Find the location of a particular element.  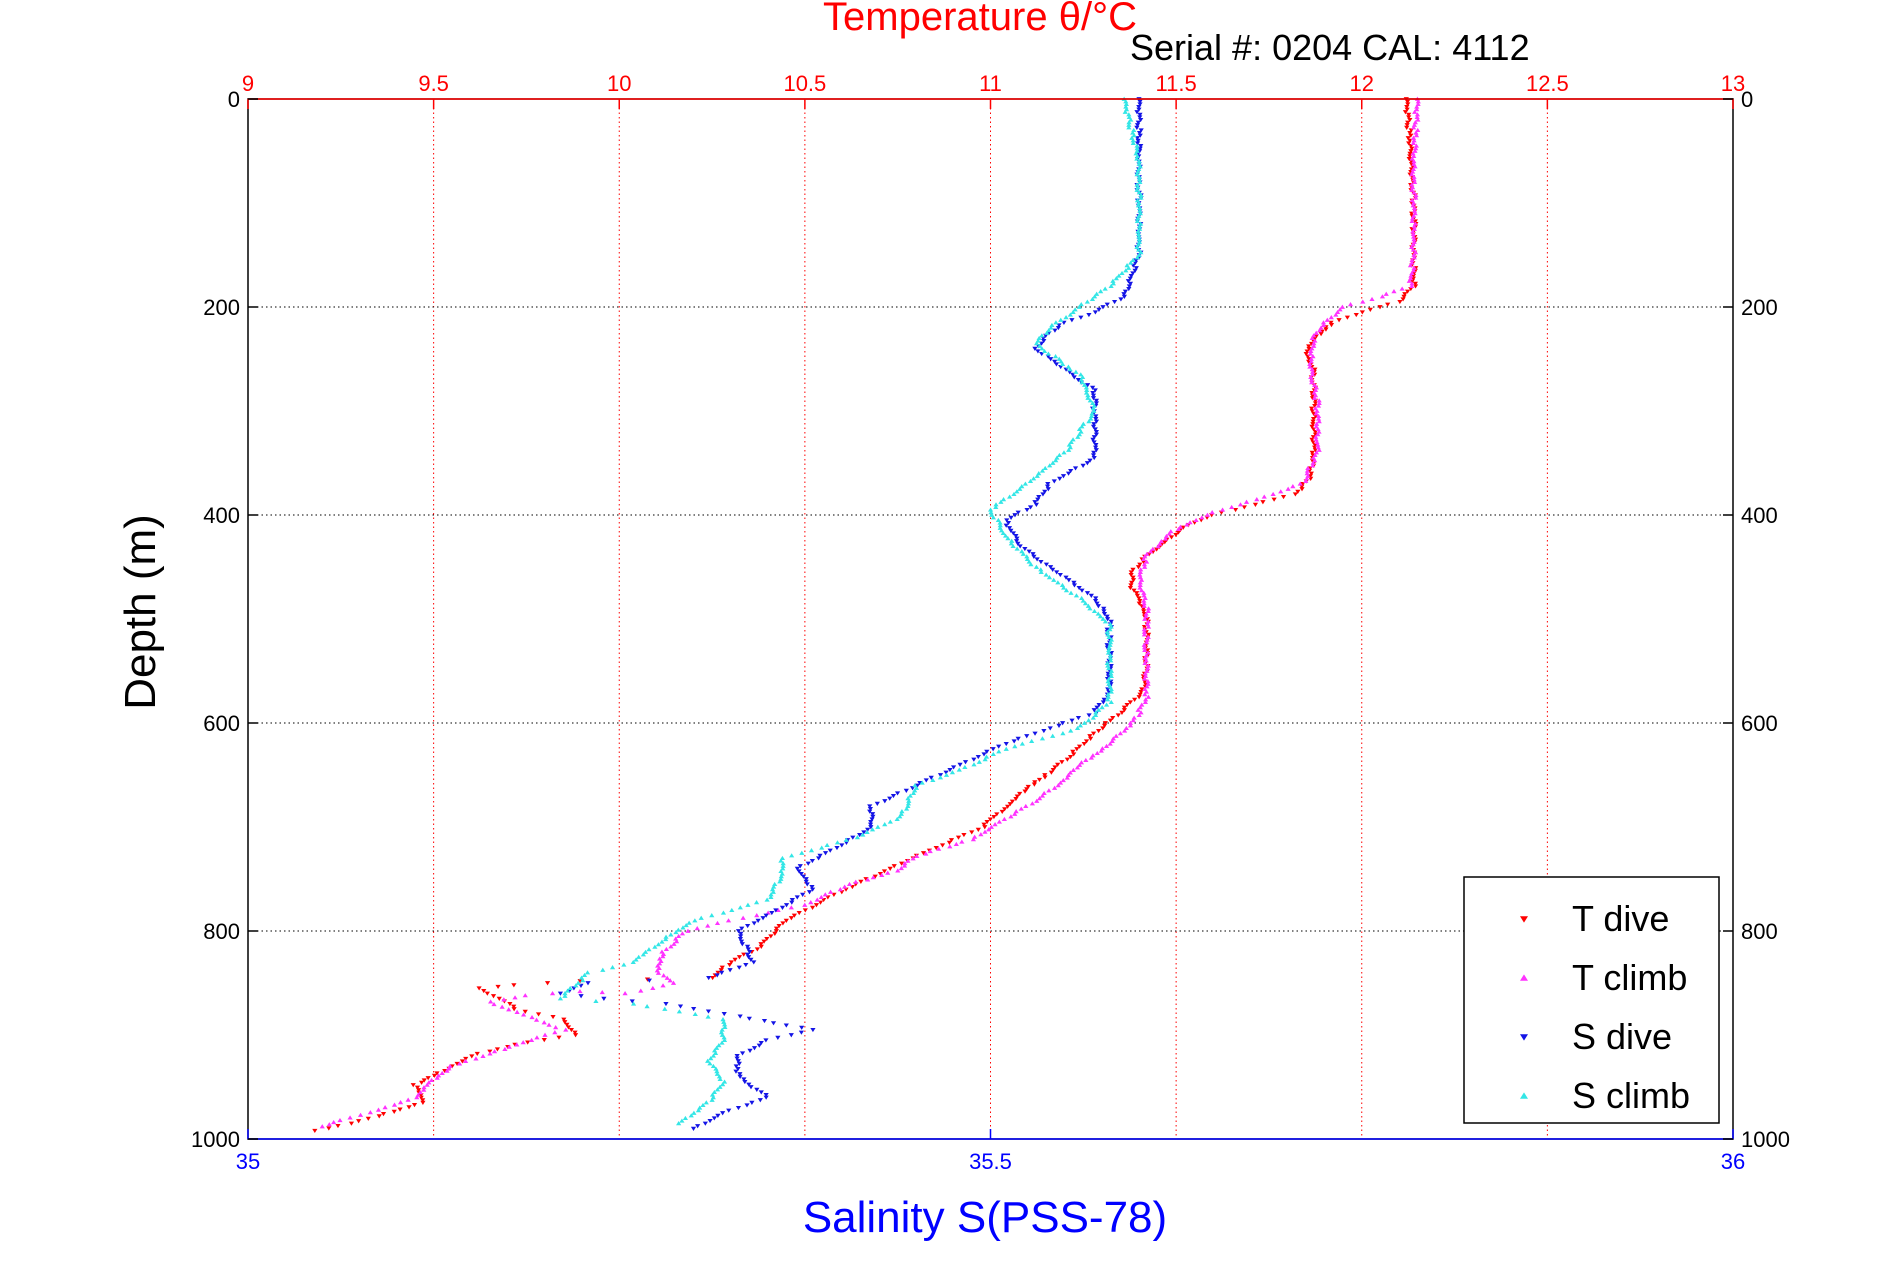

temperature-tick-label: 9.5 is located at coordinates (433, 83).